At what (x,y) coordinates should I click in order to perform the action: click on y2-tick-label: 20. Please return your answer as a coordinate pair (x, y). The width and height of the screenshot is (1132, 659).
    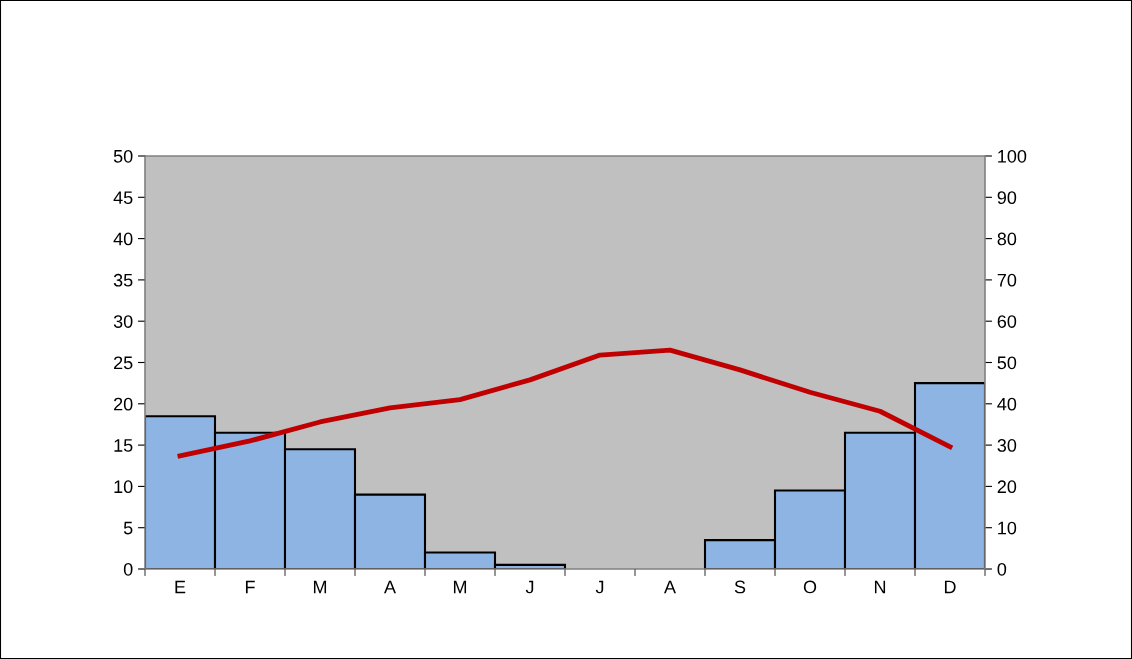
    Looking at the image, I should click on (1007, 487).